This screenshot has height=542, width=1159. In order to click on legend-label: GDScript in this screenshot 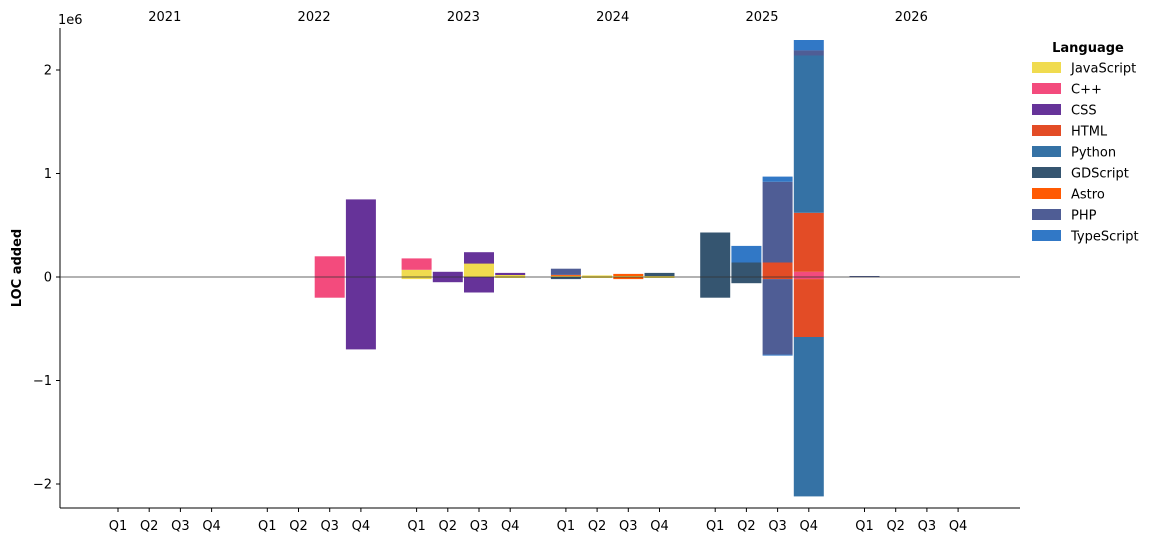, I will do `click(1100, 174)`.